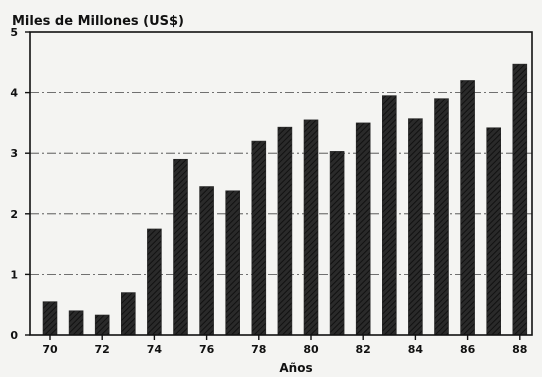 The width and height of the screenshot is (542, 377). I want to click on y-tick-label: 3, so click(14, 153).